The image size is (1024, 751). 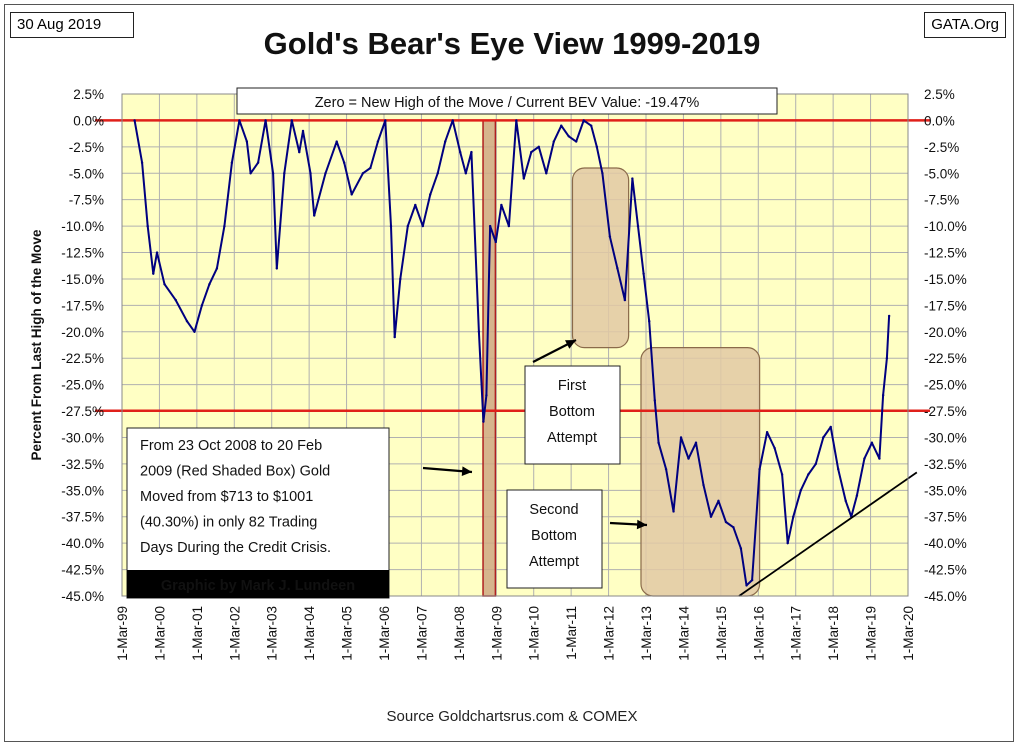 I want to click on source-tag: GATA.Org, so click(x=965, y=25).